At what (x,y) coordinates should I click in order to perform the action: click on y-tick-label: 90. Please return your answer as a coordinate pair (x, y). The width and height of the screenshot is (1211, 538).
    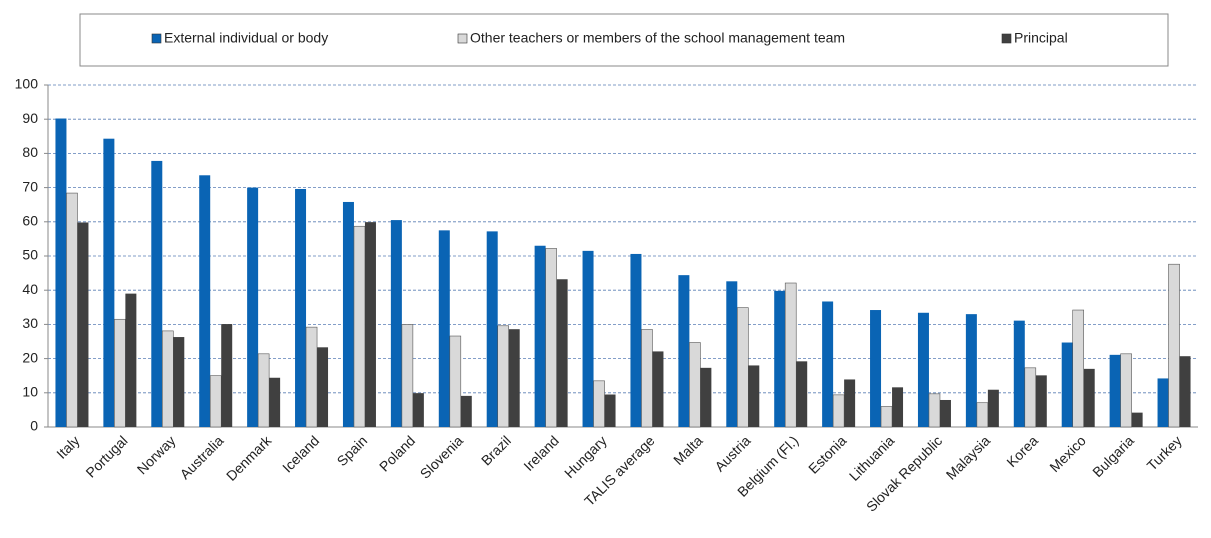
    Looking at the image, I should click on (30, 118).